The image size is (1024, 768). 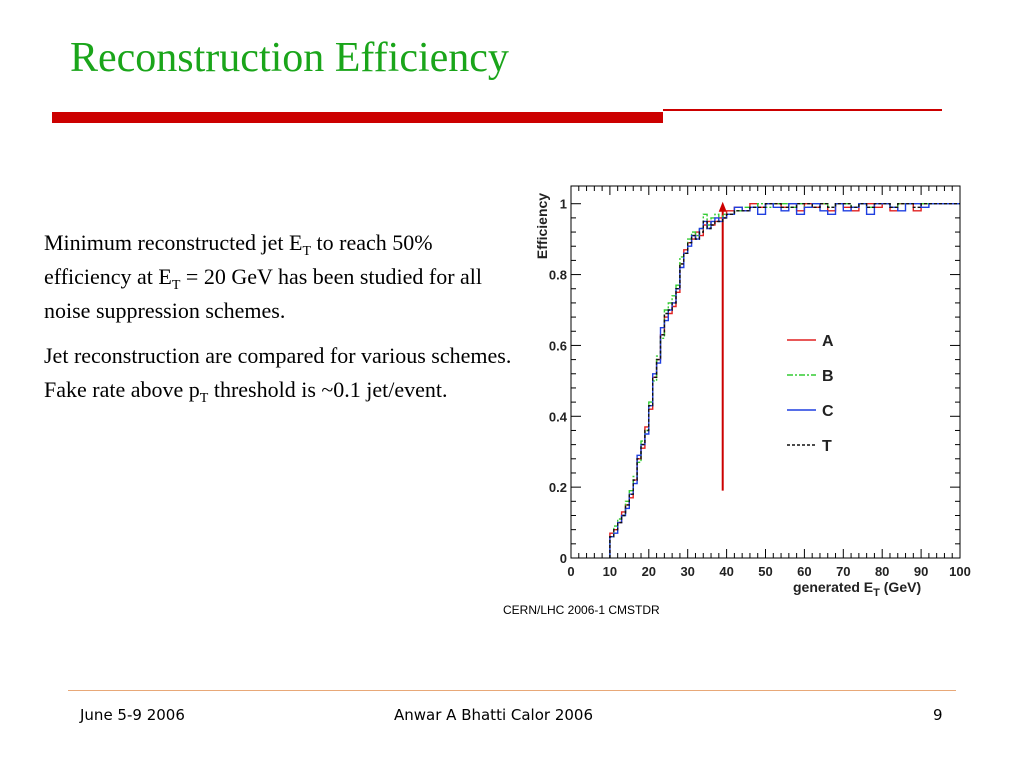 What do you see at coordinates (542, 226) in the screenshot?
I see `y-axis-label: Efficiency` at bounding box center [542, 226].